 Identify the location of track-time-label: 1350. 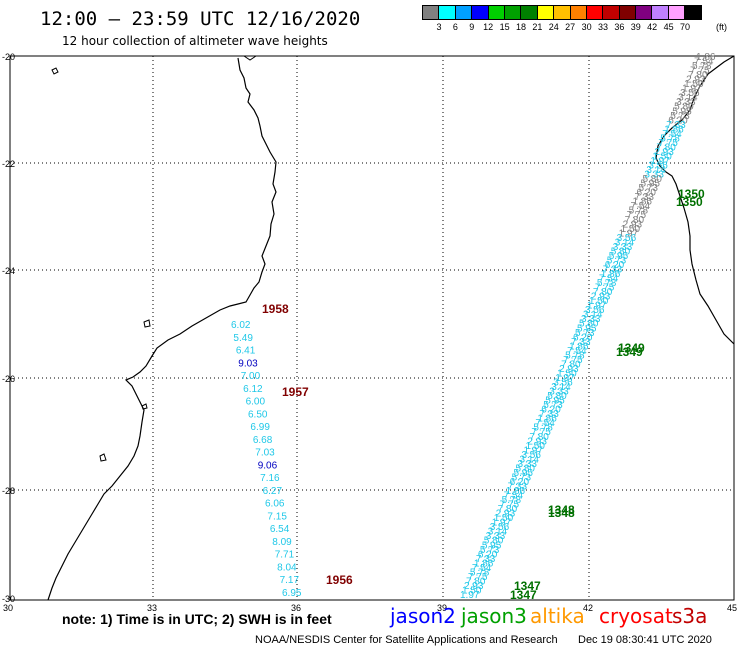
(691, 194).